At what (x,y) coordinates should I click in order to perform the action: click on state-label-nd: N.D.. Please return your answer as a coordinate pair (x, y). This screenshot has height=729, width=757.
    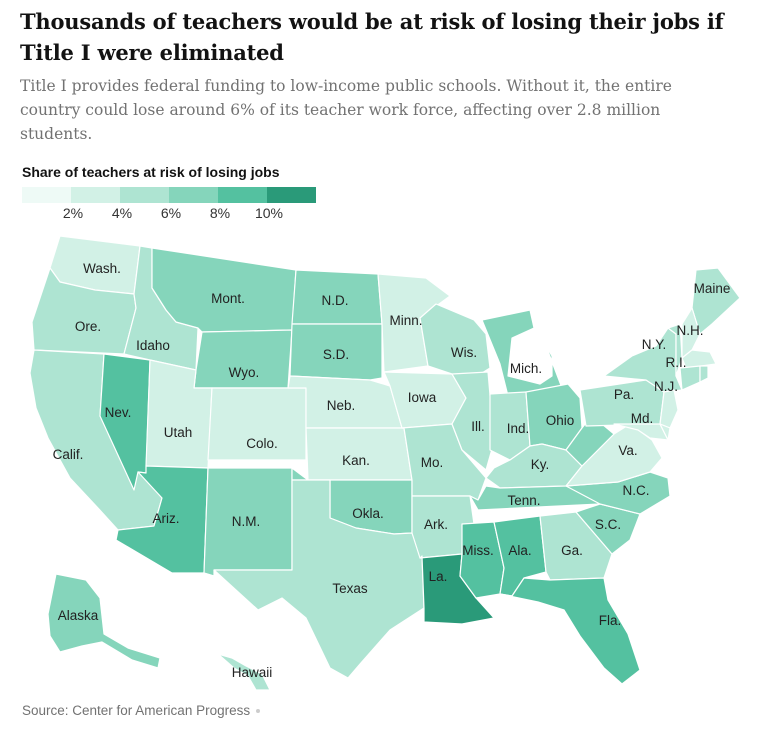
    Looking at the image, I should click on (335, 300).